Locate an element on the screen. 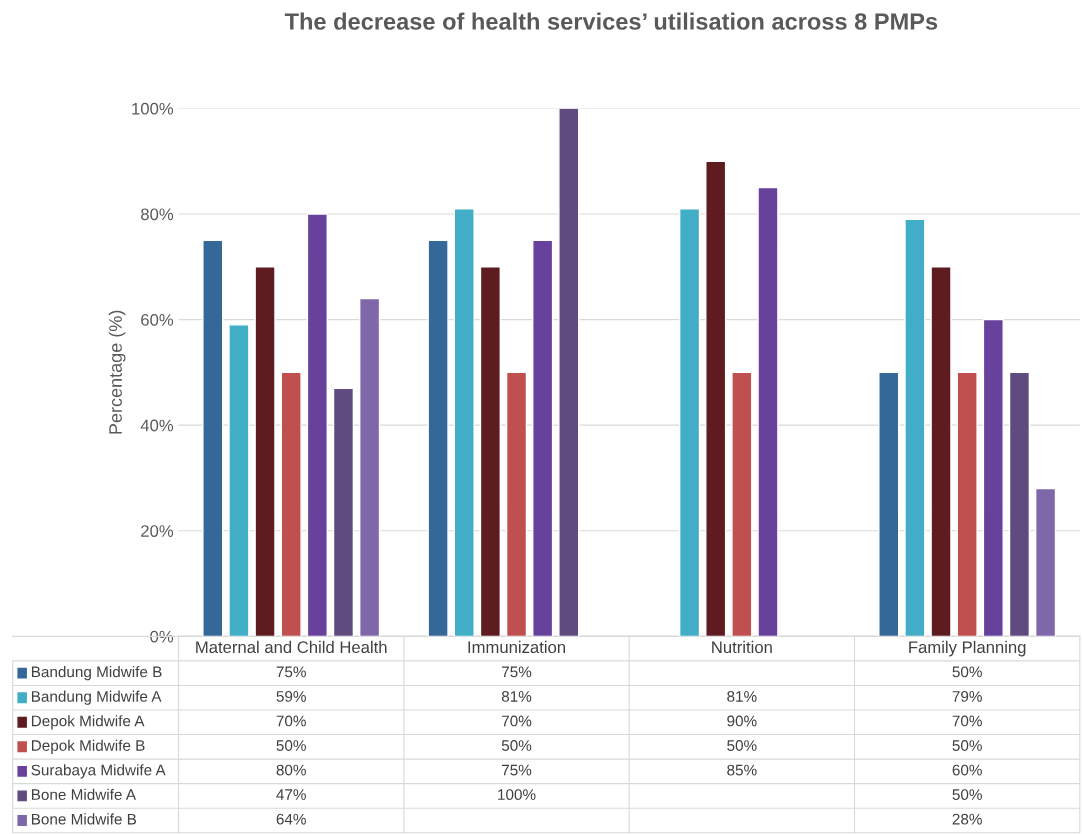  chart-title: The decrease of health services’ utilisation across 8 PMPs is located at coordinates (611, 21).